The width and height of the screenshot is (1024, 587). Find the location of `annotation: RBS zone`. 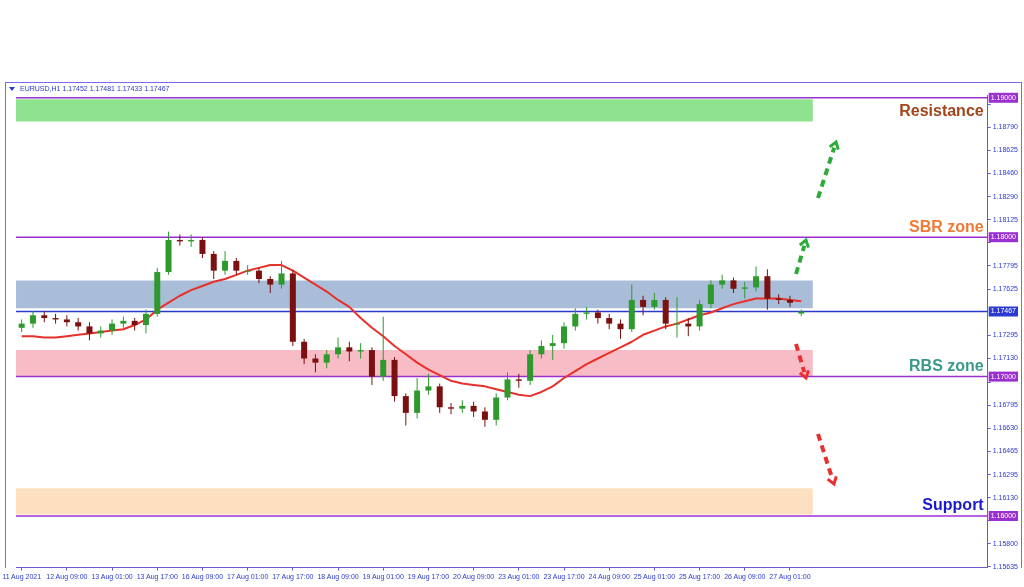

annotation: RBS zone is located at coordinates (946, 366).